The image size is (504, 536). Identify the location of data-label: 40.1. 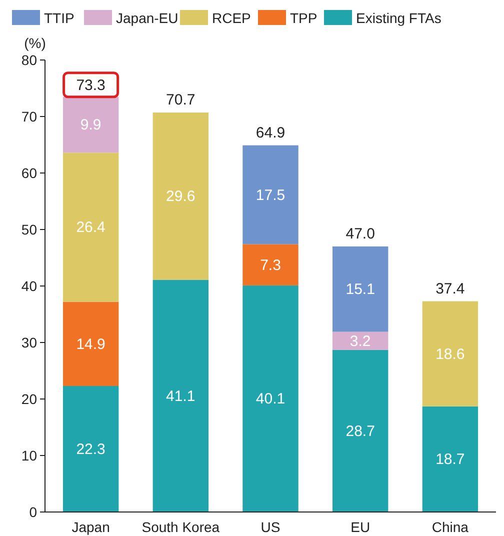
(271, 399).